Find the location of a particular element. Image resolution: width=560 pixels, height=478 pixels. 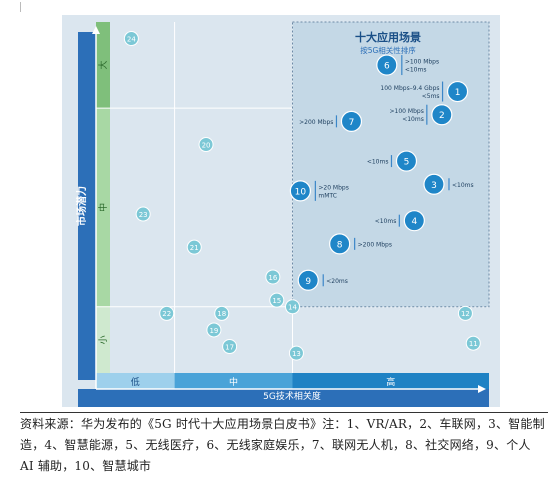

ranked-point-label: 4 is located at coordinates (414, 222).